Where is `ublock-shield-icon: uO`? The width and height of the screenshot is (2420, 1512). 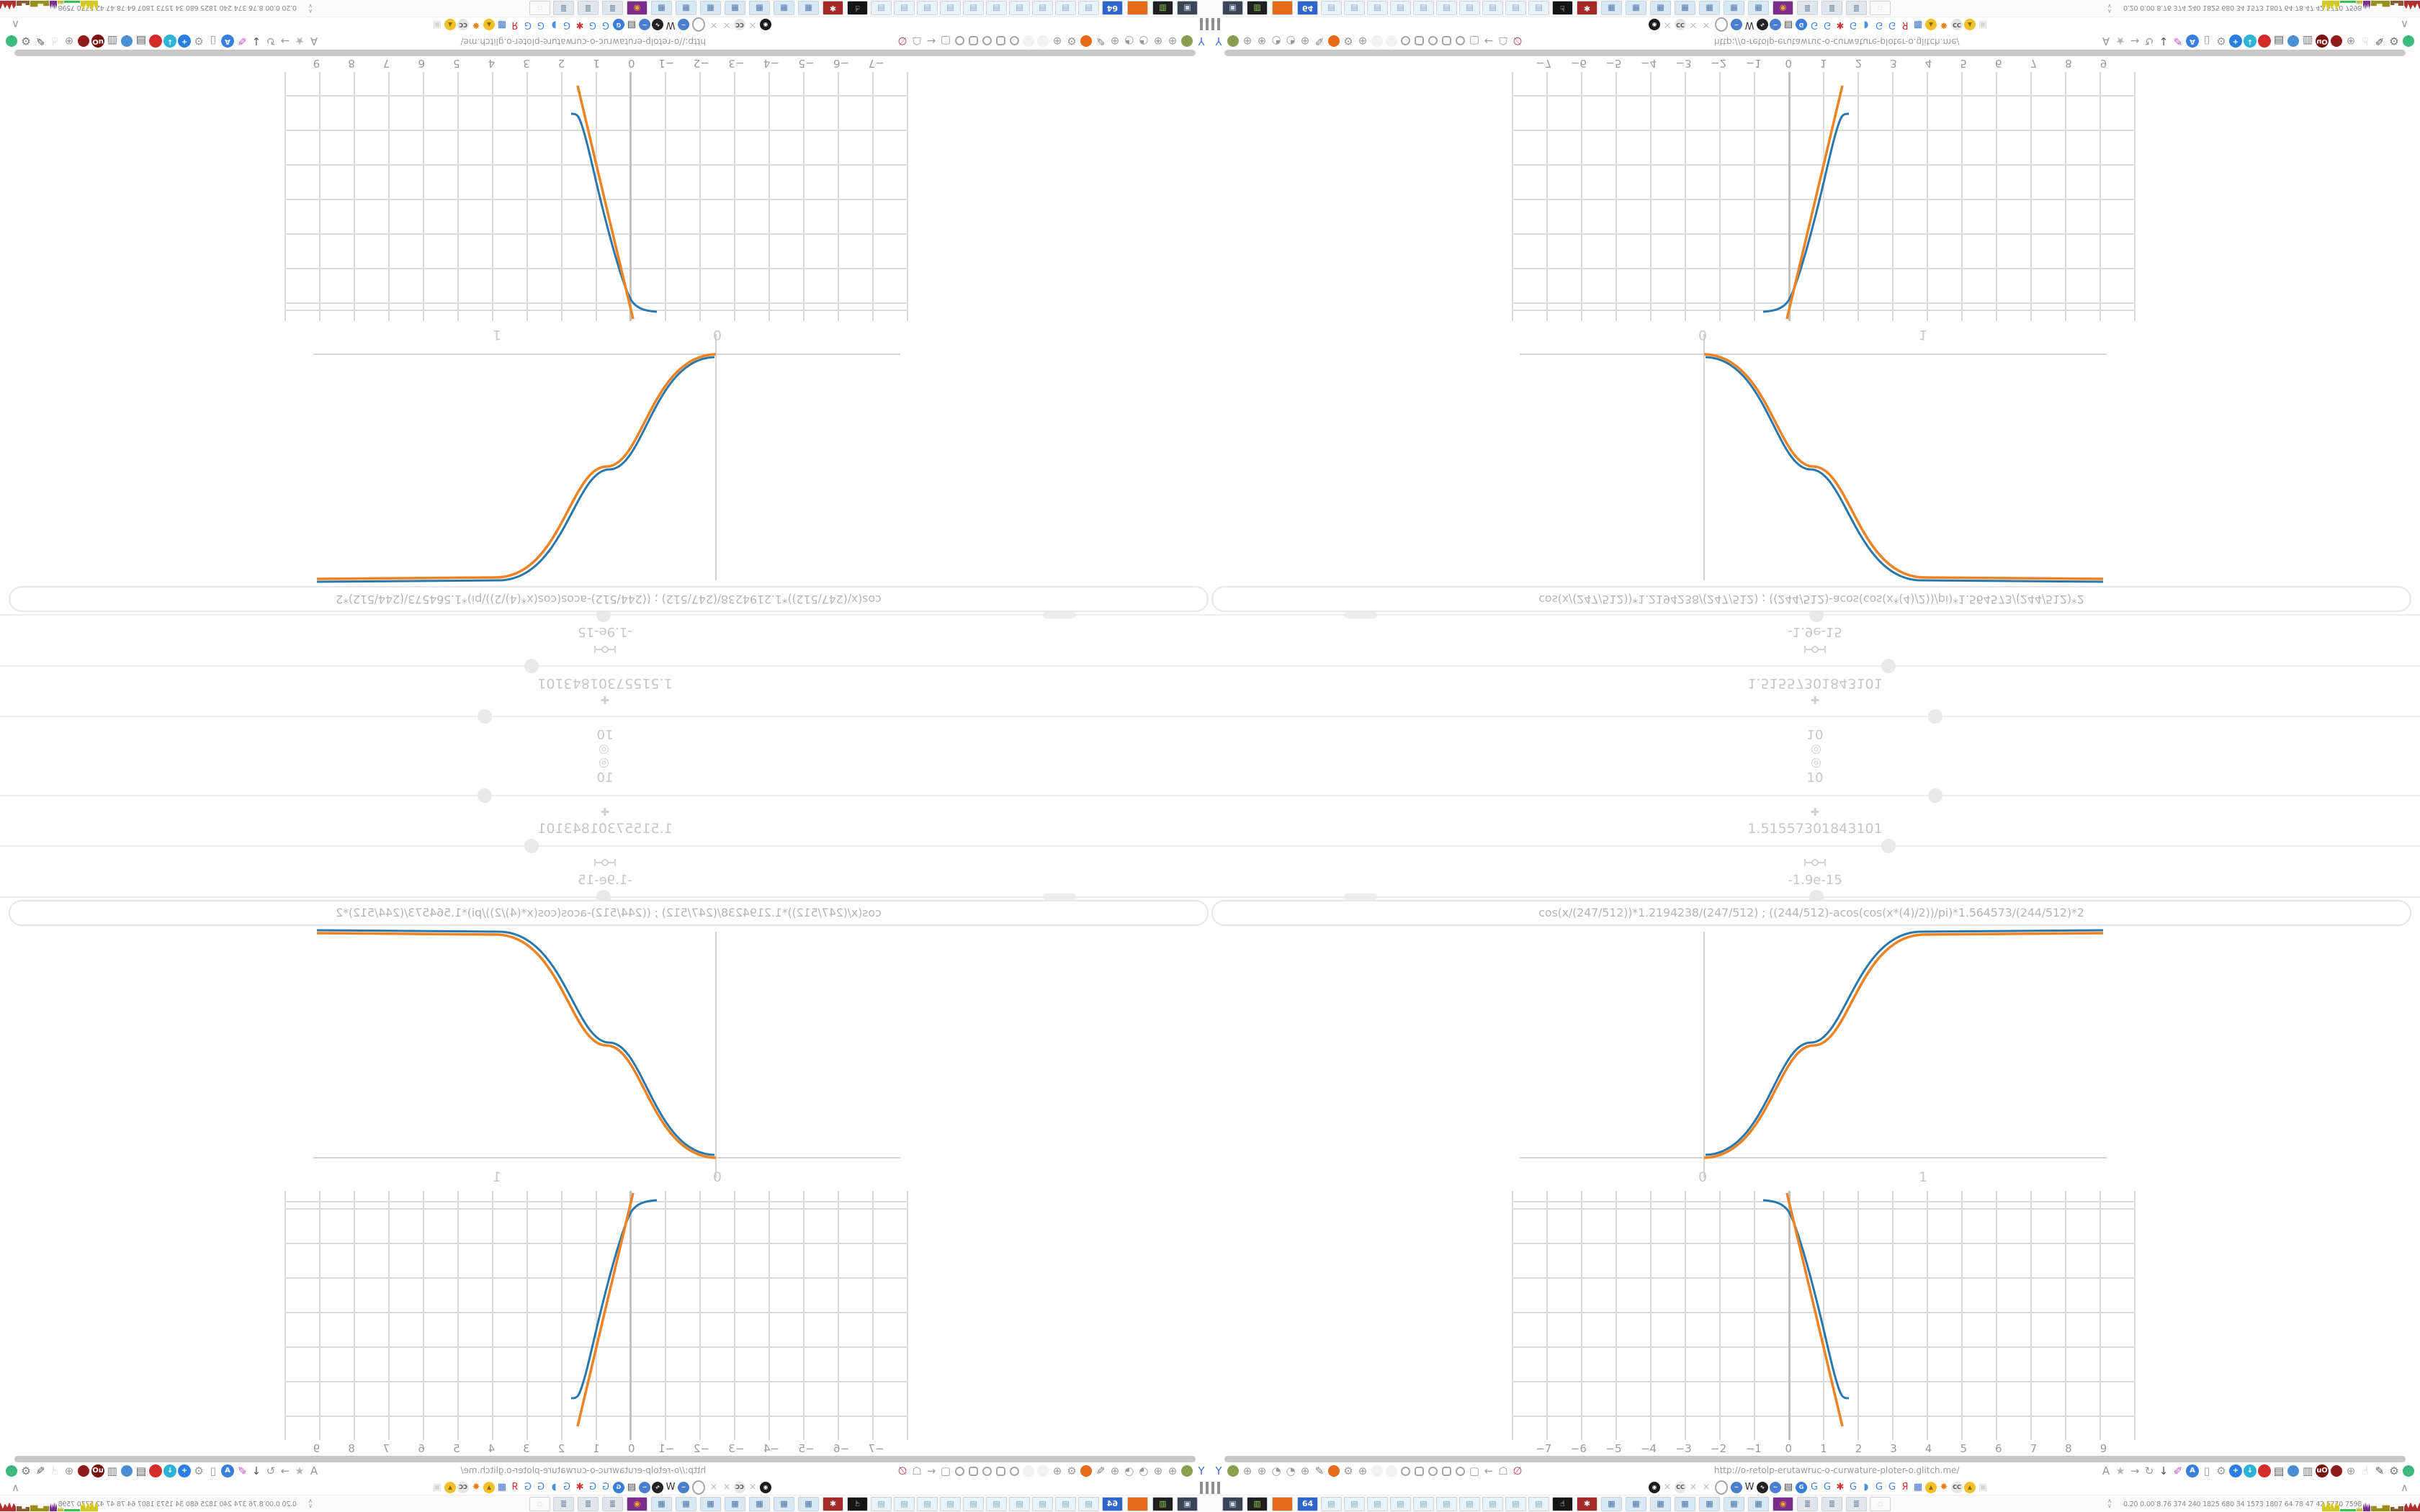 ublock-shield-icon: uO is located at coordinates (97, 1470).